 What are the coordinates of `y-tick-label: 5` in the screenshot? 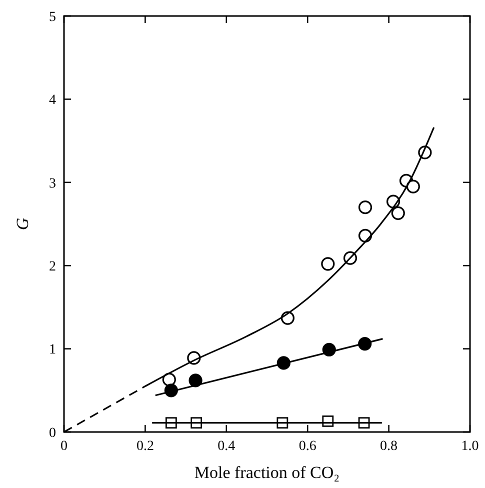 It's located at (52, 17).